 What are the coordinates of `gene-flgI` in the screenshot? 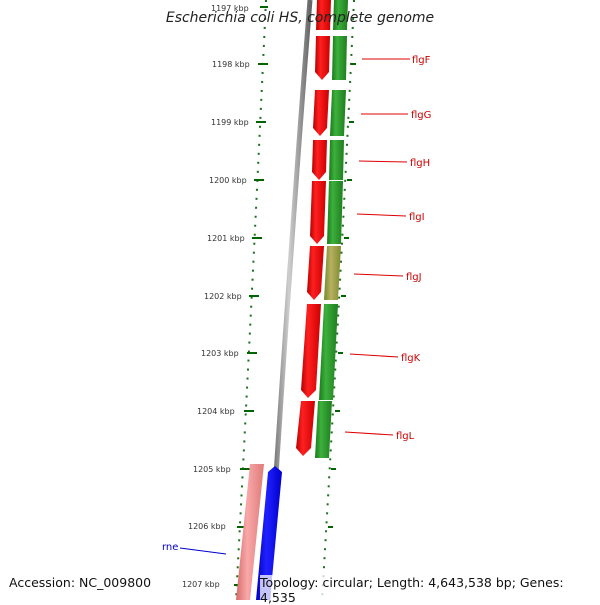 It's located at (335, 212).